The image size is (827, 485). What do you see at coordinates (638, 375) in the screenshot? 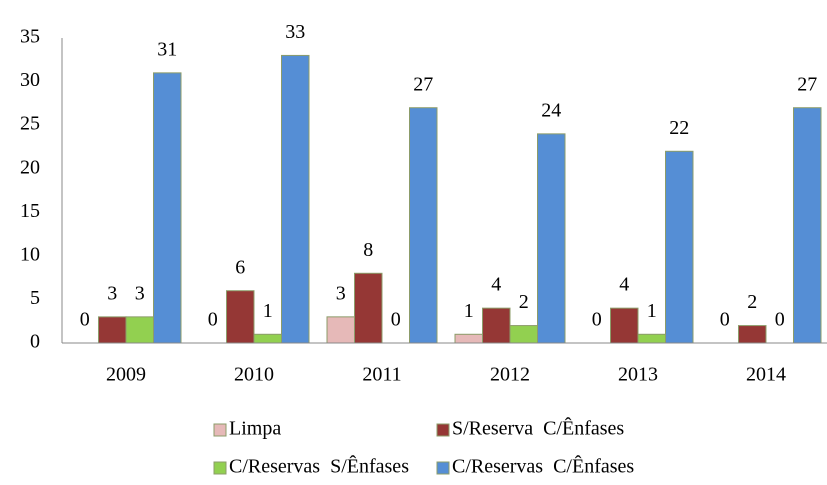
I see `x-tick-label: 2013` at bounding box center [638, 375].